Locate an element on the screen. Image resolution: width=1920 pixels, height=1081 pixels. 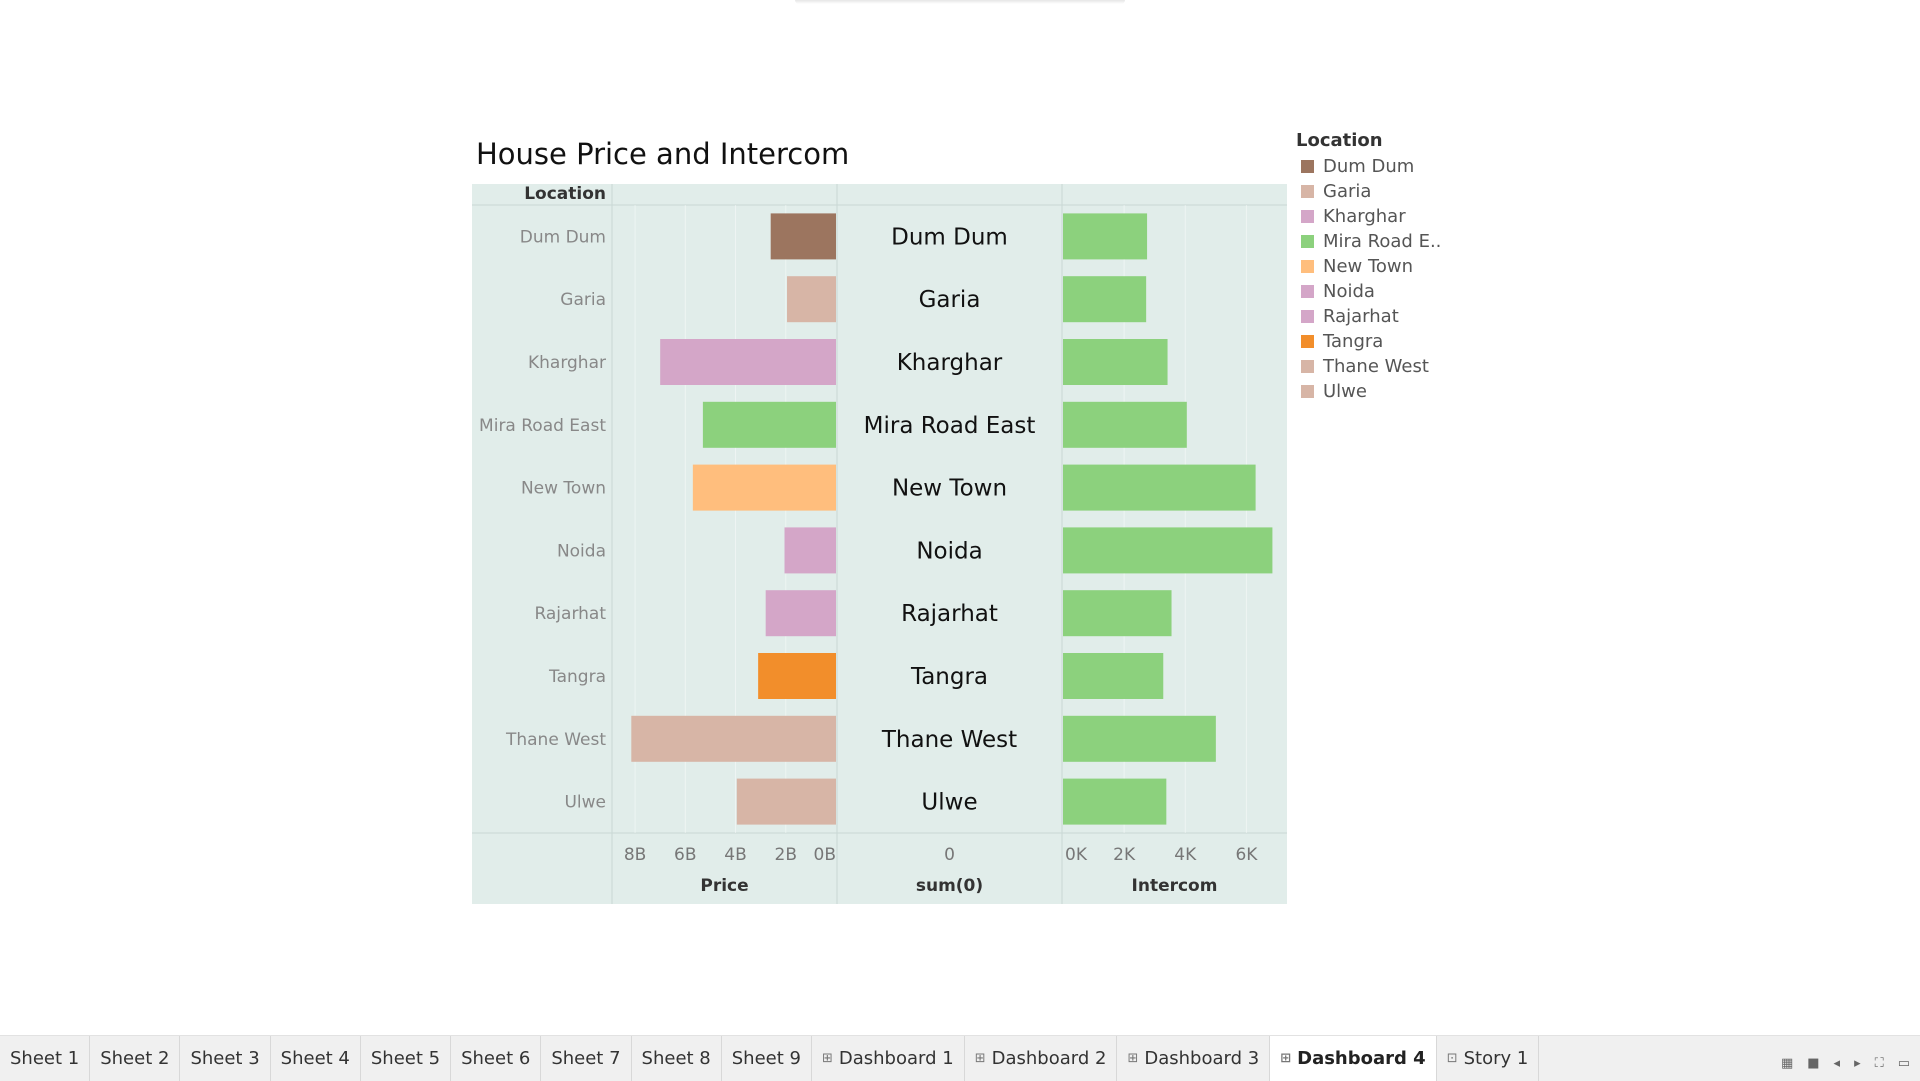
price-axis-label: Price is located at coordinates (724, 886).